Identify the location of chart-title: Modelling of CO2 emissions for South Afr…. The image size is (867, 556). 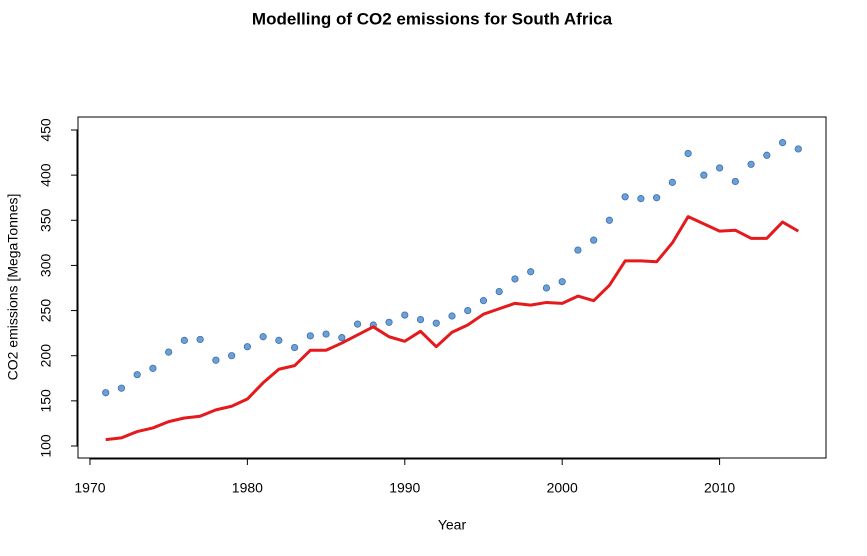
(432, 18).